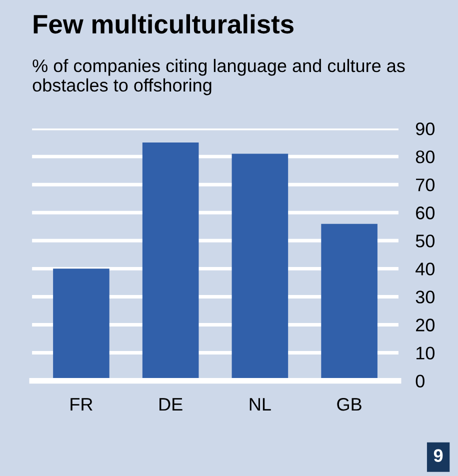 Image resolution: width=458 pixels, height=476 pixels. I want to click on y-tick-label: 0, so click(420, 381).